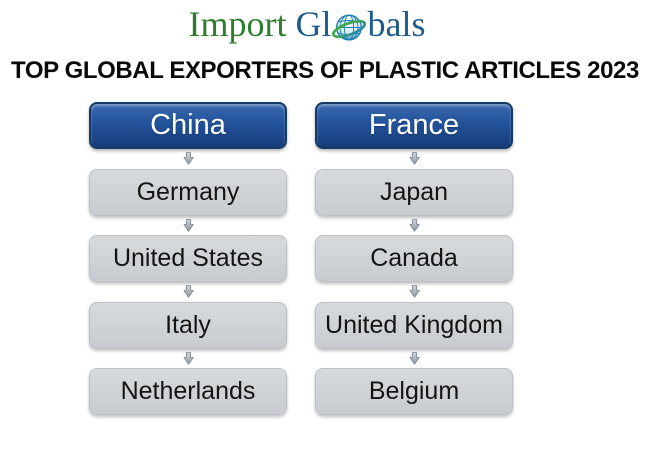 The height and width of the screenshot is (450, 650). What do you see at coordinates (414, 192) in the screenshot?
I see `country-box-japan: Japan` at bounding box center [414, 192].